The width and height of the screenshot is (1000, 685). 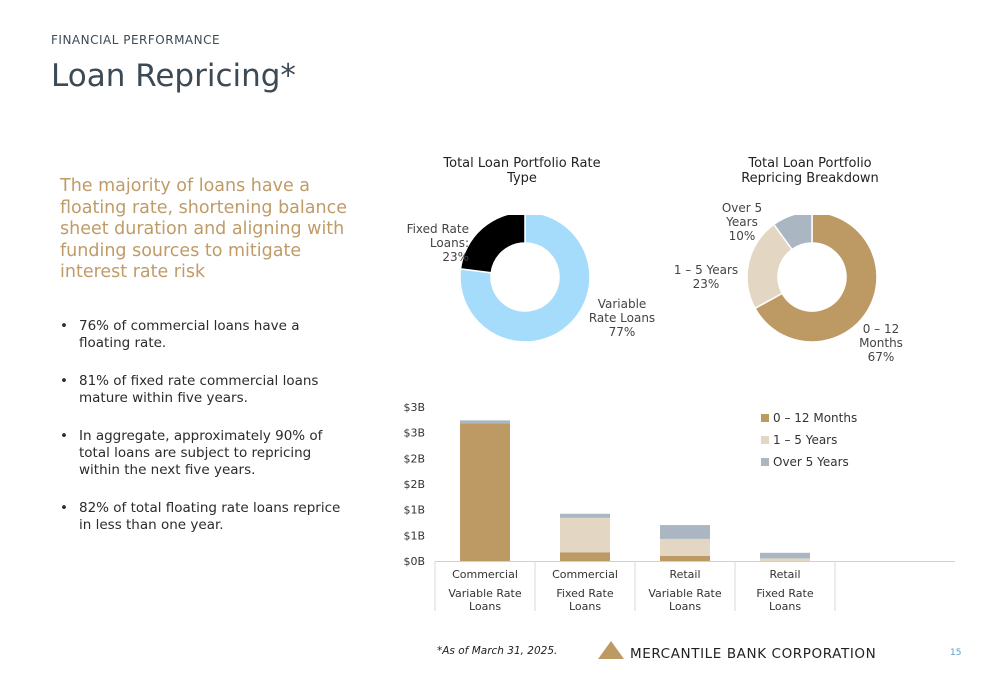 I want to click on 0-12-months-label-text: 0 – 12 Months, so click(x=881, y=336).